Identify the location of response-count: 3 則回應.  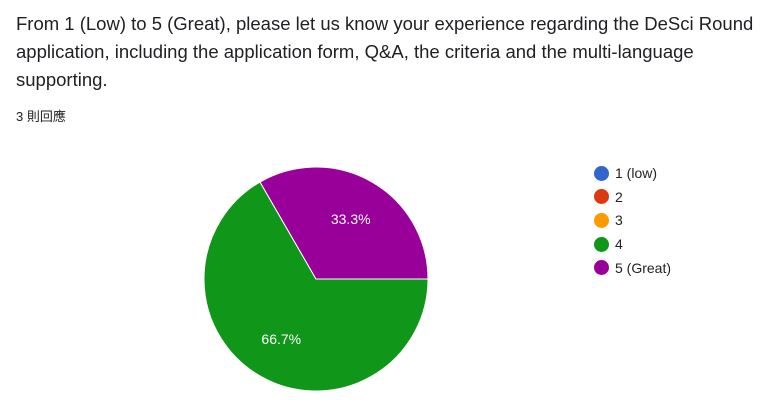
(41, 116).